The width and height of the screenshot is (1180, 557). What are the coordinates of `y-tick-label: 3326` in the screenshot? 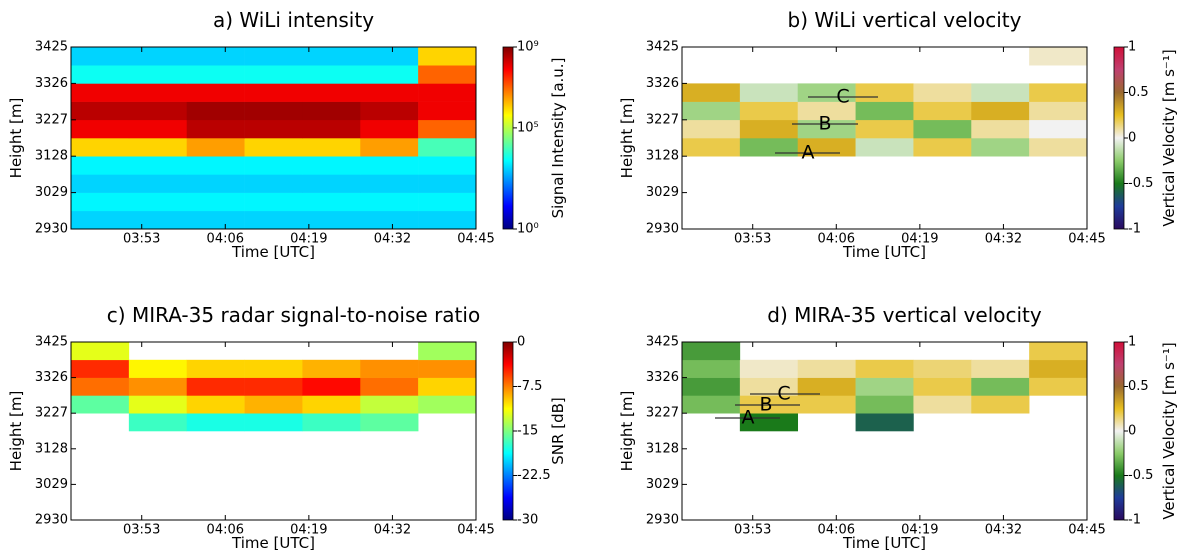 It's located at (662, 377).